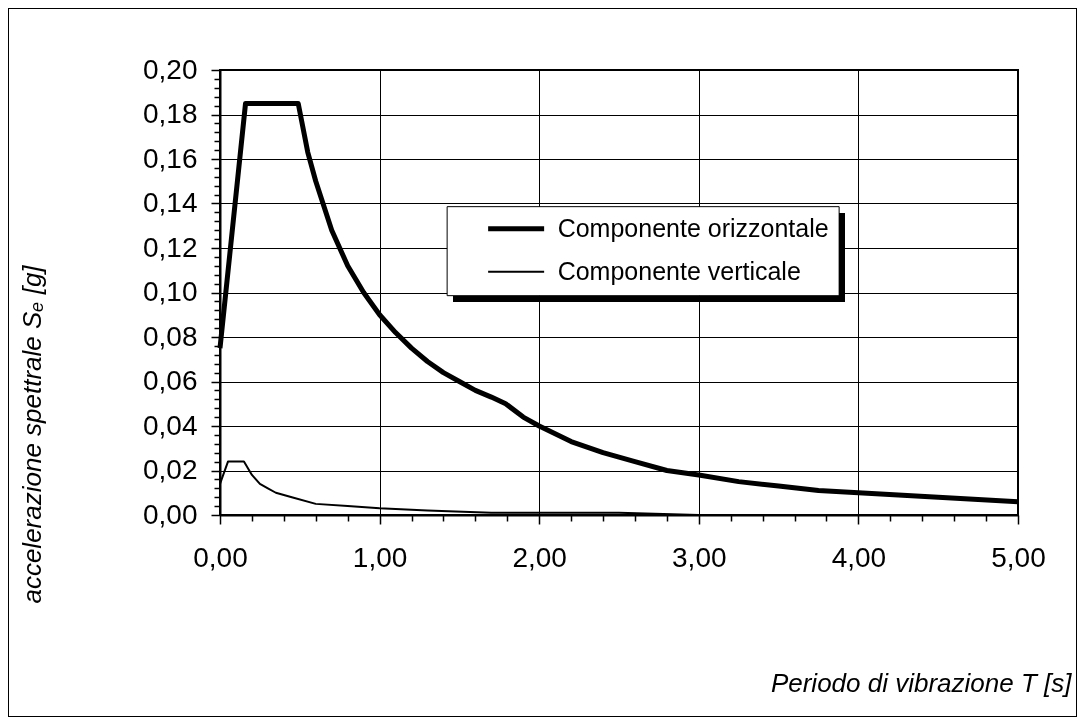 This screenshot has width=1077, height=717. Describe the element at coordinates (170, 469) in the screenshot. I see `y-tick-label: 0,02` at that location.